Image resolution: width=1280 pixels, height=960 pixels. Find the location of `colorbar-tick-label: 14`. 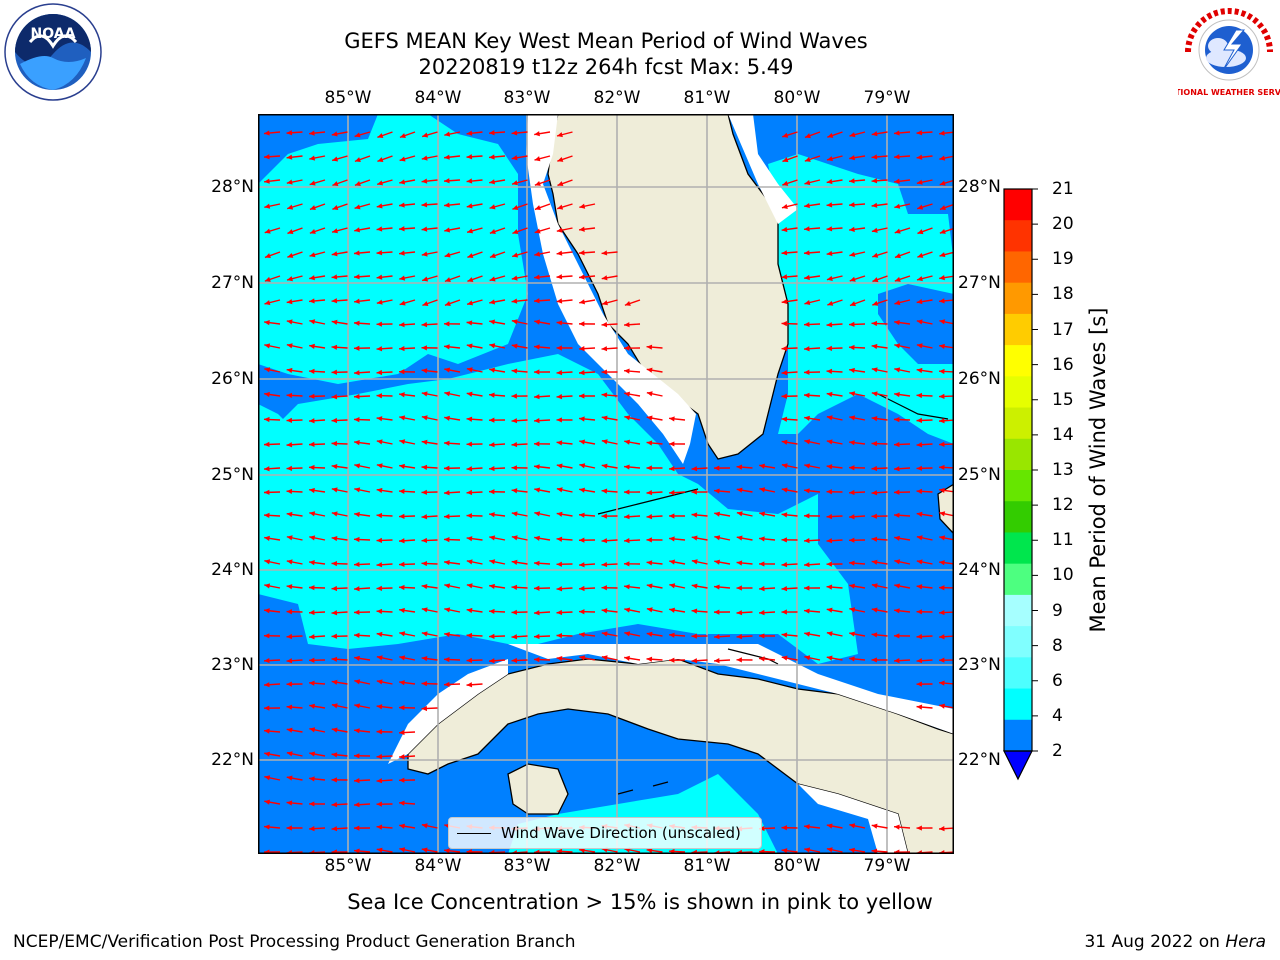

colorbar-tick-label: 14 is located at coordinates (1063, 434).